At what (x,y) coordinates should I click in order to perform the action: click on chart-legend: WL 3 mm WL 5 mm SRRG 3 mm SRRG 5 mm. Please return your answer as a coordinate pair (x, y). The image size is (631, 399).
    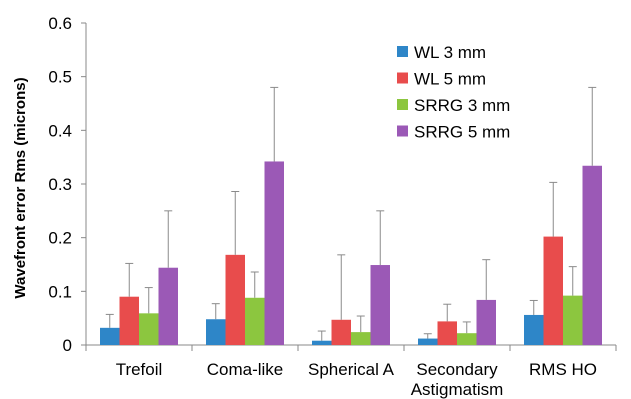
    Looking at the image, I should click on (453, 92).